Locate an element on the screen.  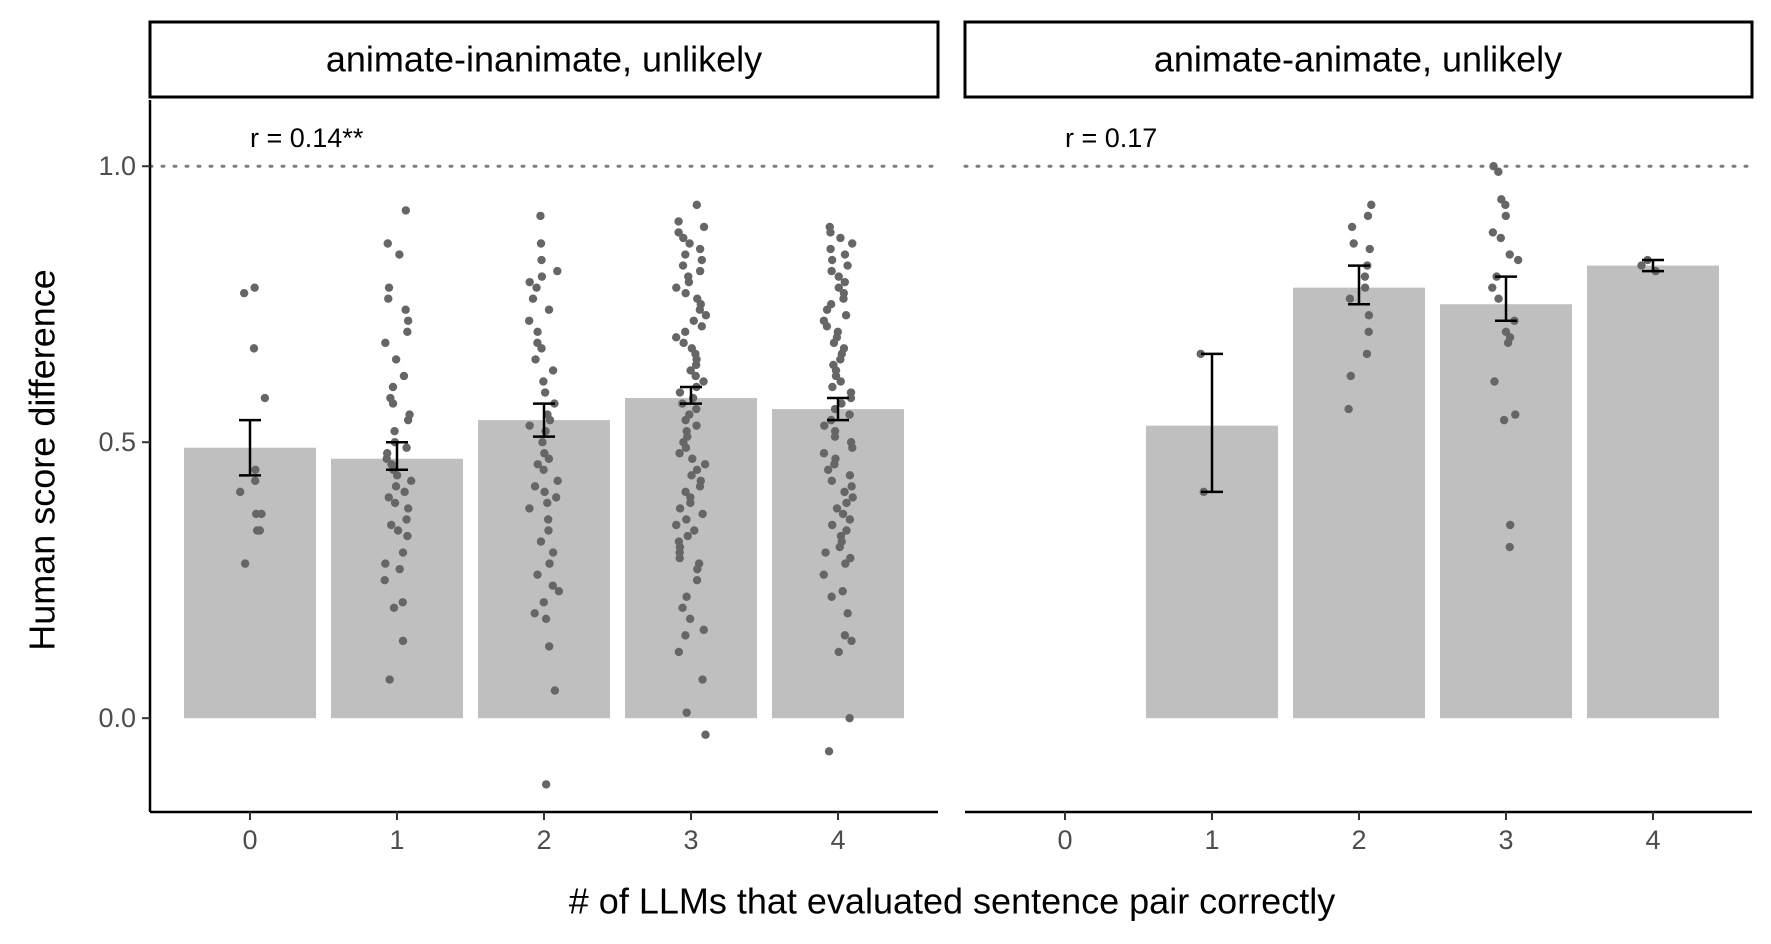
x-tick-label: 4 is located at coordinates (1652, 840).